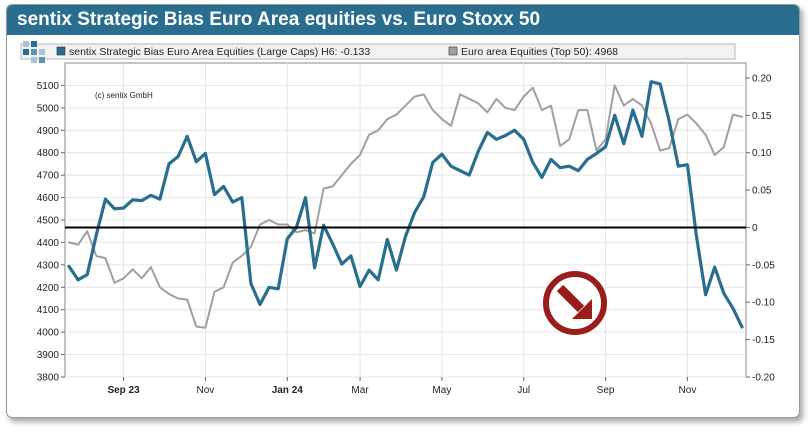 This screenshot has height=430, width=810. Describe the element at coordinates (762, 78) in the screenshot. I see `right-tick-label: 0.20` at that location.